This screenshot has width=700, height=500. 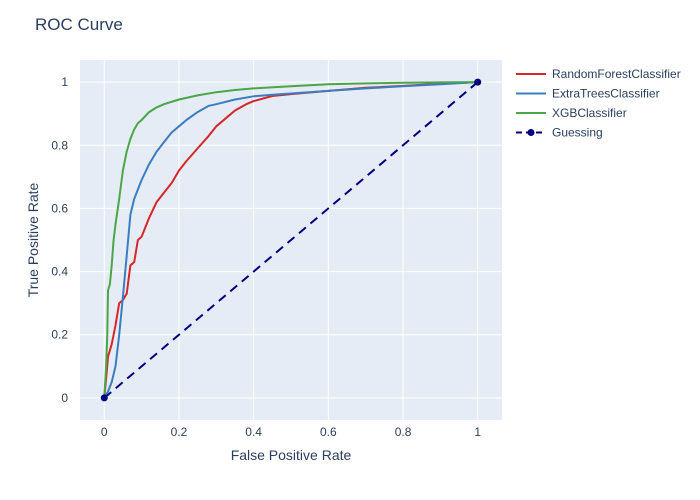 I want to click on chart-title: ROC Curve, so click(x=79, y=24).